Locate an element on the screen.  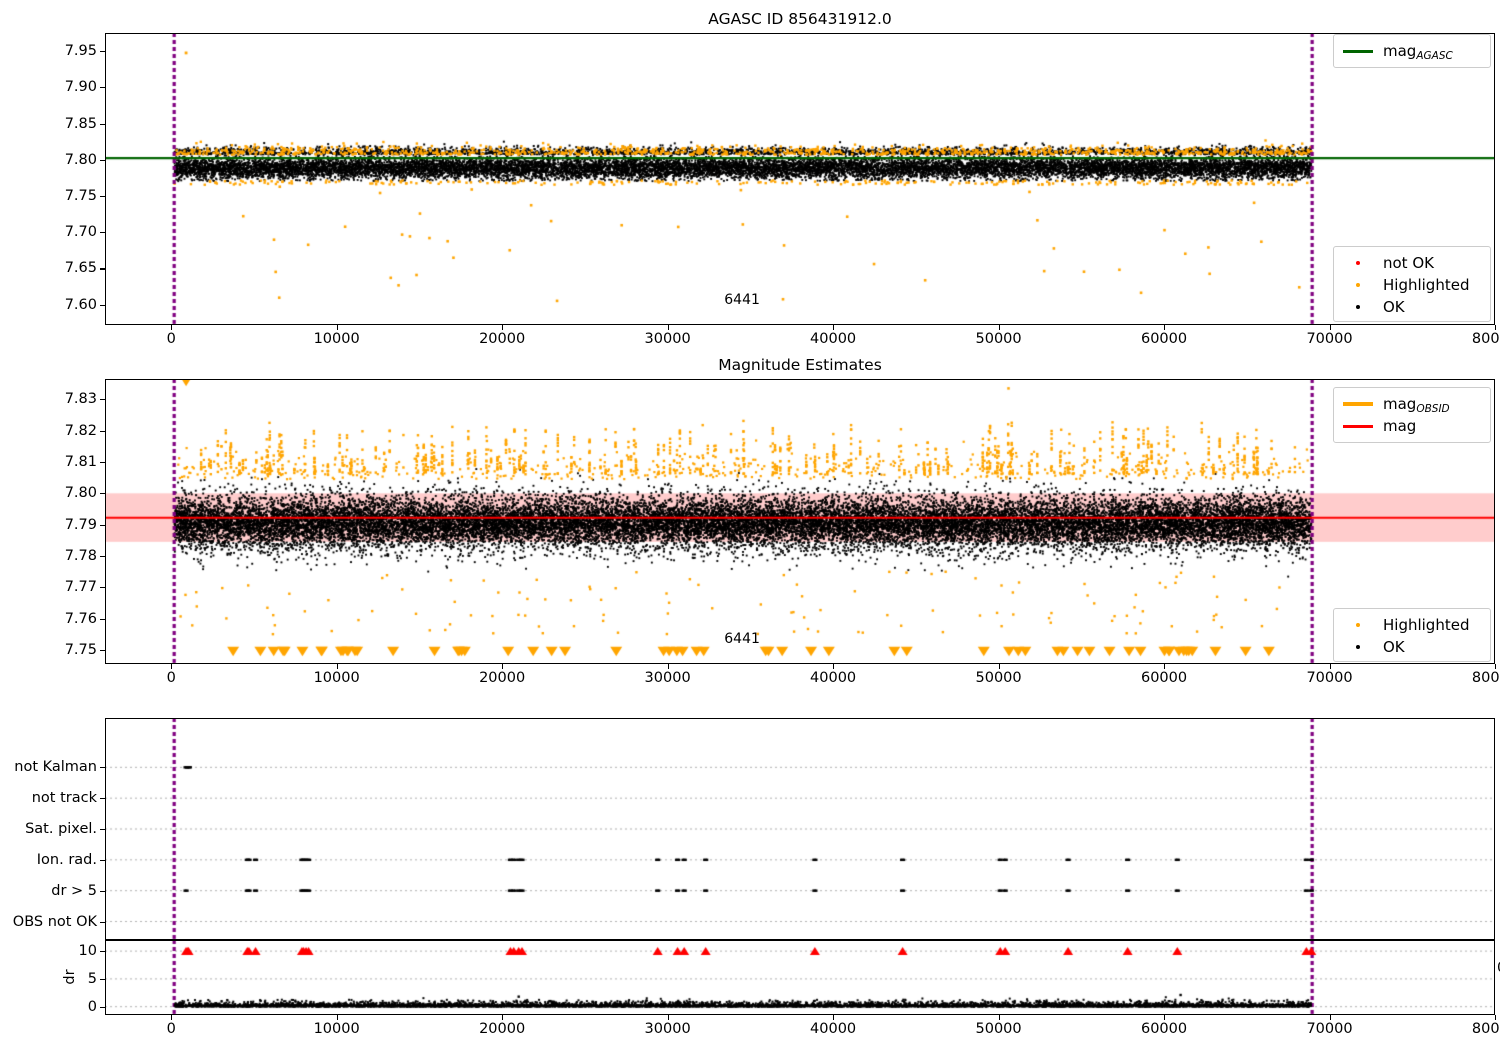
panel-middle-marker-legend: Highlighted OK is located at coordinates (1412, 635).